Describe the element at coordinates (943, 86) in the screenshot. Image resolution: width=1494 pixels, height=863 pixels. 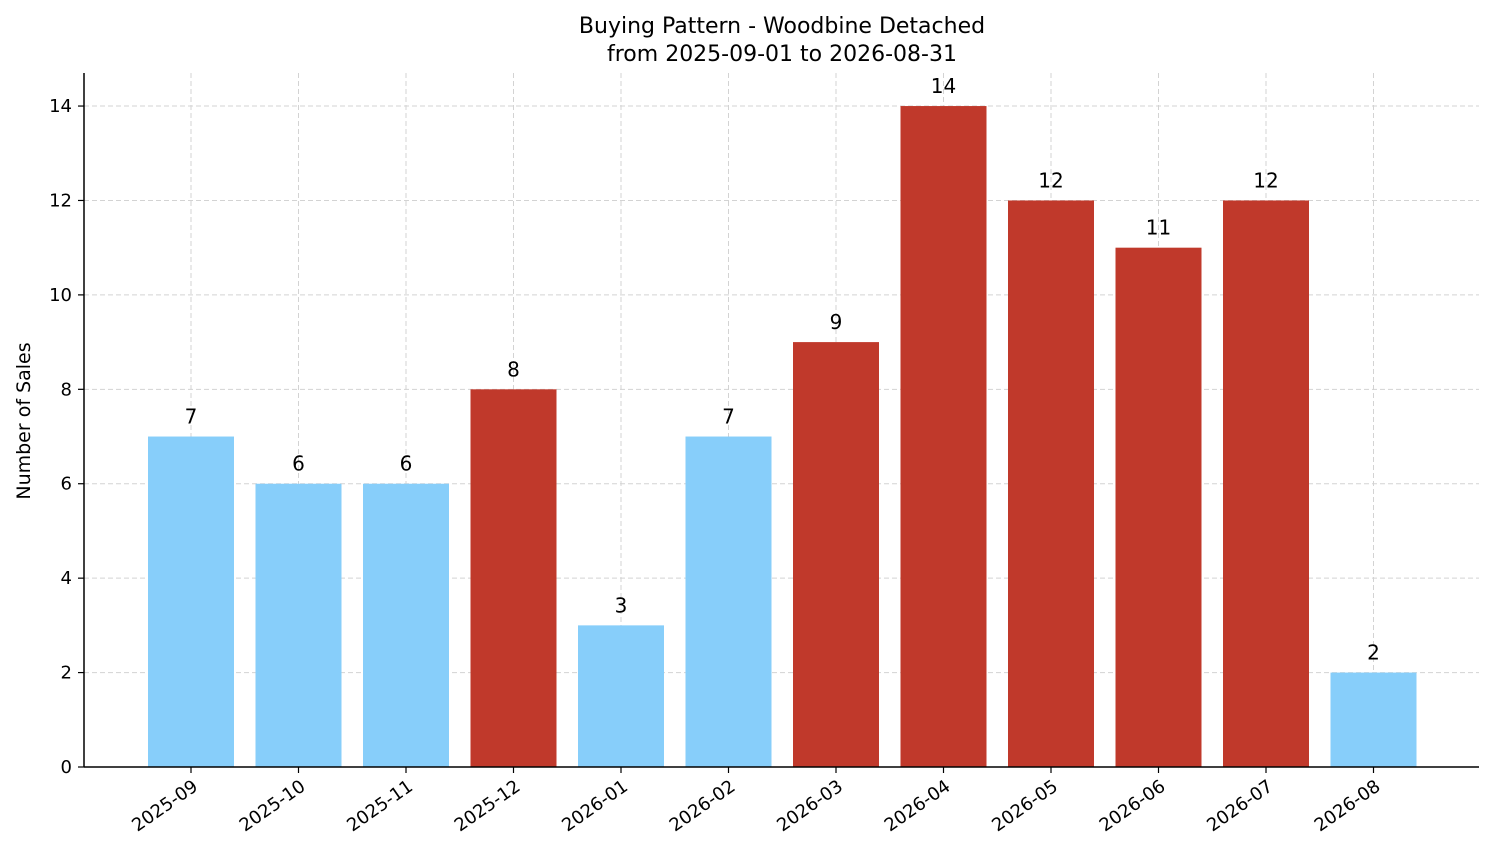
I see `bar-value-label: 14` at that location.